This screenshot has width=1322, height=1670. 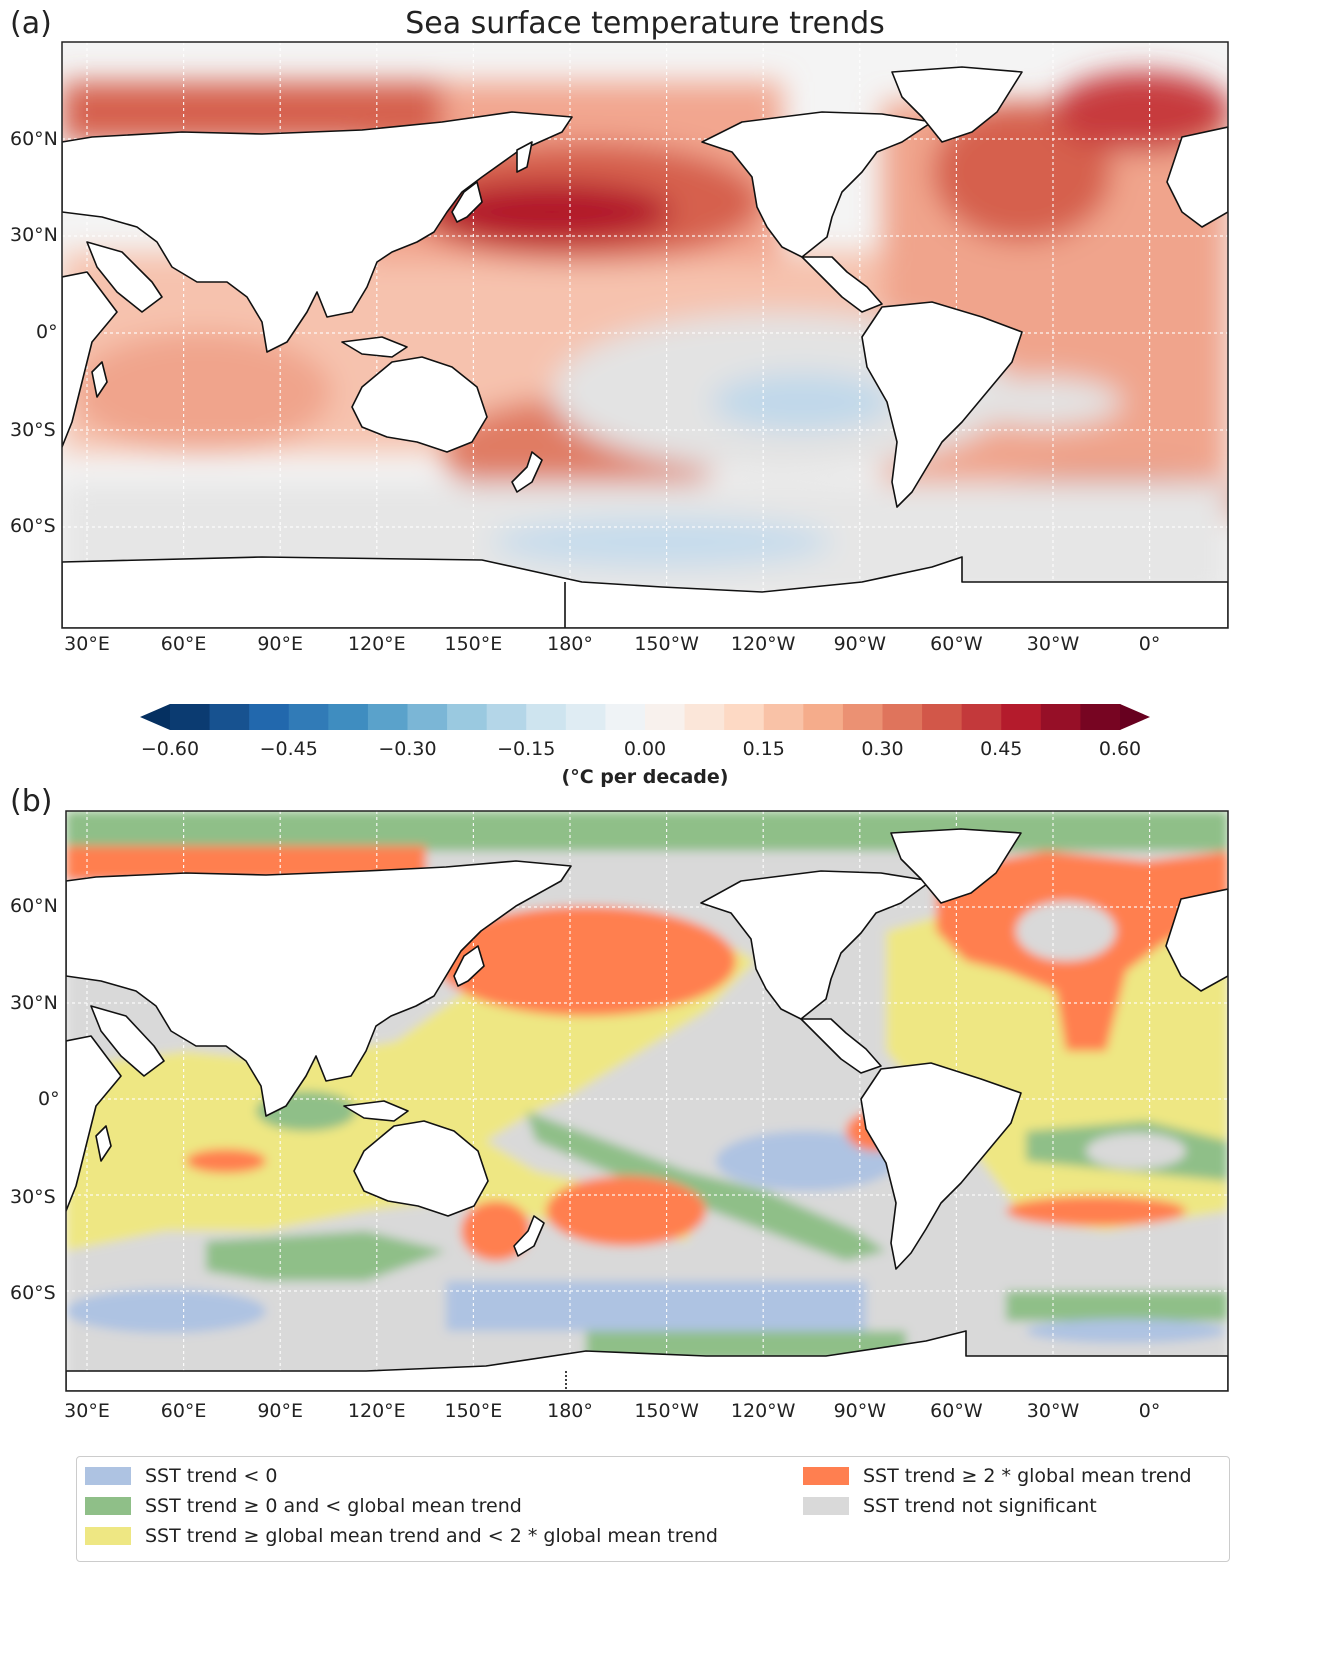 What do you see at coordinates (980, 1506) in the screenshot?
I see `legend-item-label: SST trend not significant` at bounding box center [980, 1506].